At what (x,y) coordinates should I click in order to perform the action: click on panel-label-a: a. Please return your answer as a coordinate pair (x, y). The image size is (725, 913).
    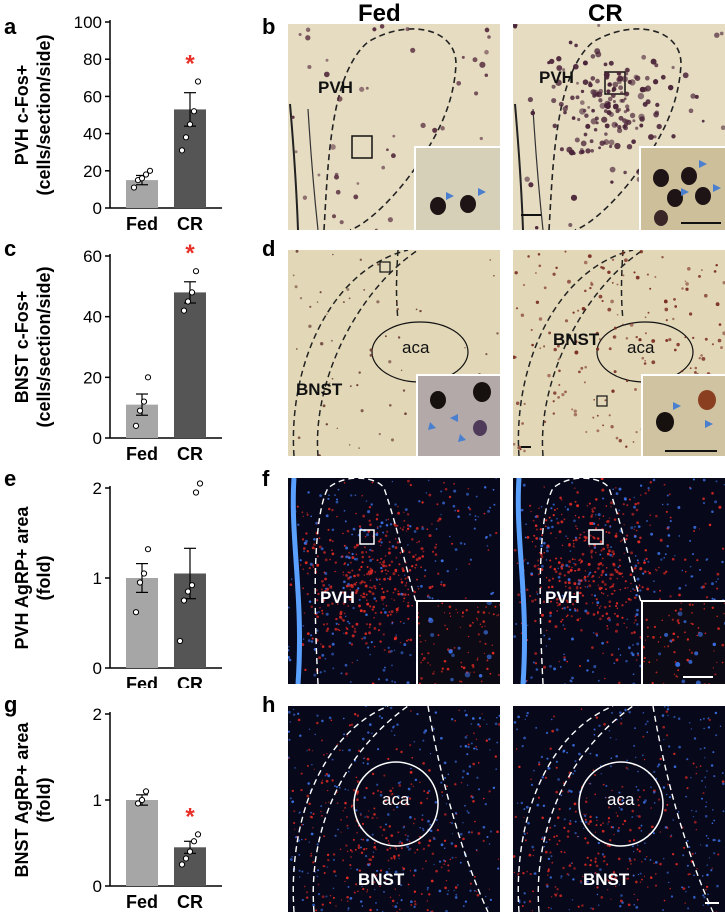
    Looking at the image, I should click on (10, 26).